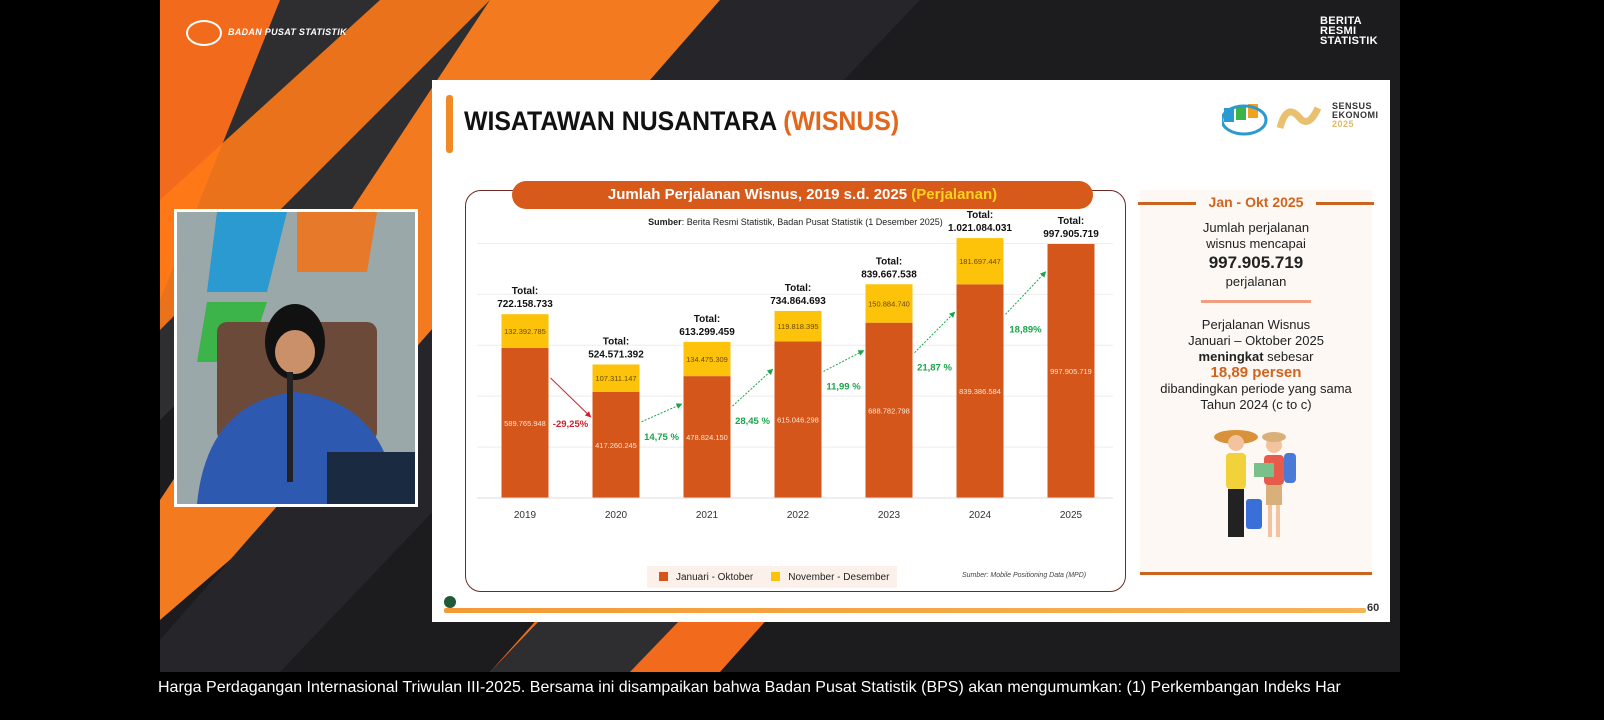  What do you see at coordinates (843, 386) in the screenshot?
I see `growth-label: 11,99 %` at bounding box center [843, 386].